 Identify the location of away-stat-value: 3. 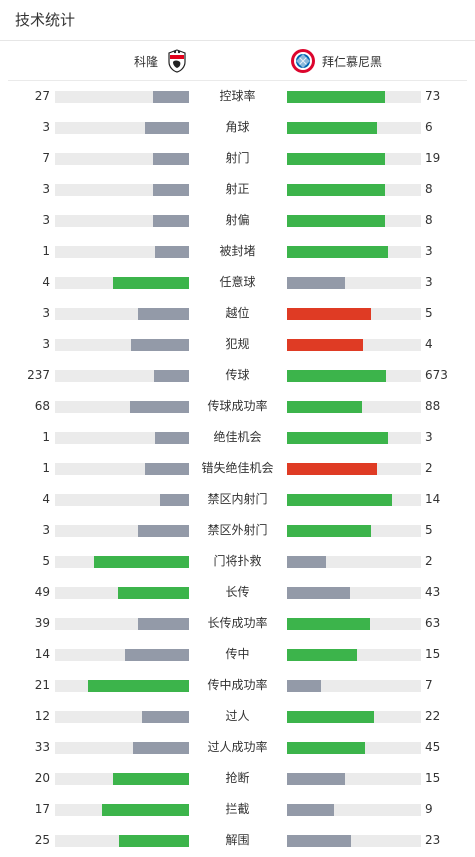
(429, 437).